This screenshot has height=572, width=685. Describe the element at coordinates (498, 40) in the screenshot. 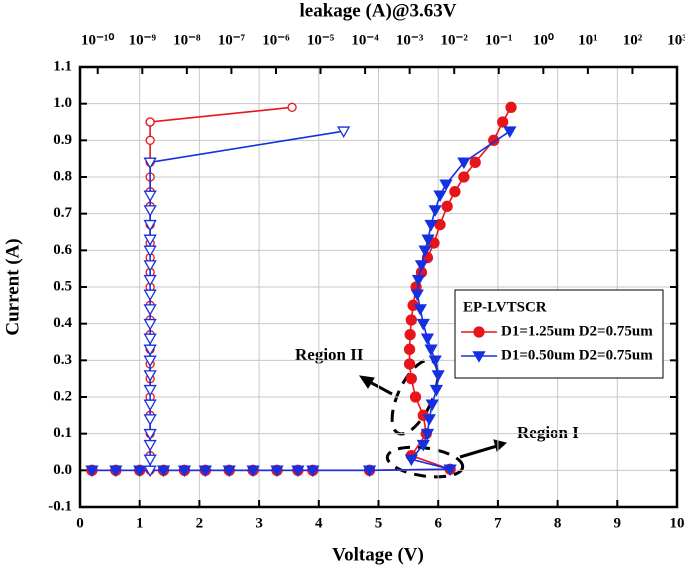

I see `x2-tick-label: 10⁻¹` at that location.